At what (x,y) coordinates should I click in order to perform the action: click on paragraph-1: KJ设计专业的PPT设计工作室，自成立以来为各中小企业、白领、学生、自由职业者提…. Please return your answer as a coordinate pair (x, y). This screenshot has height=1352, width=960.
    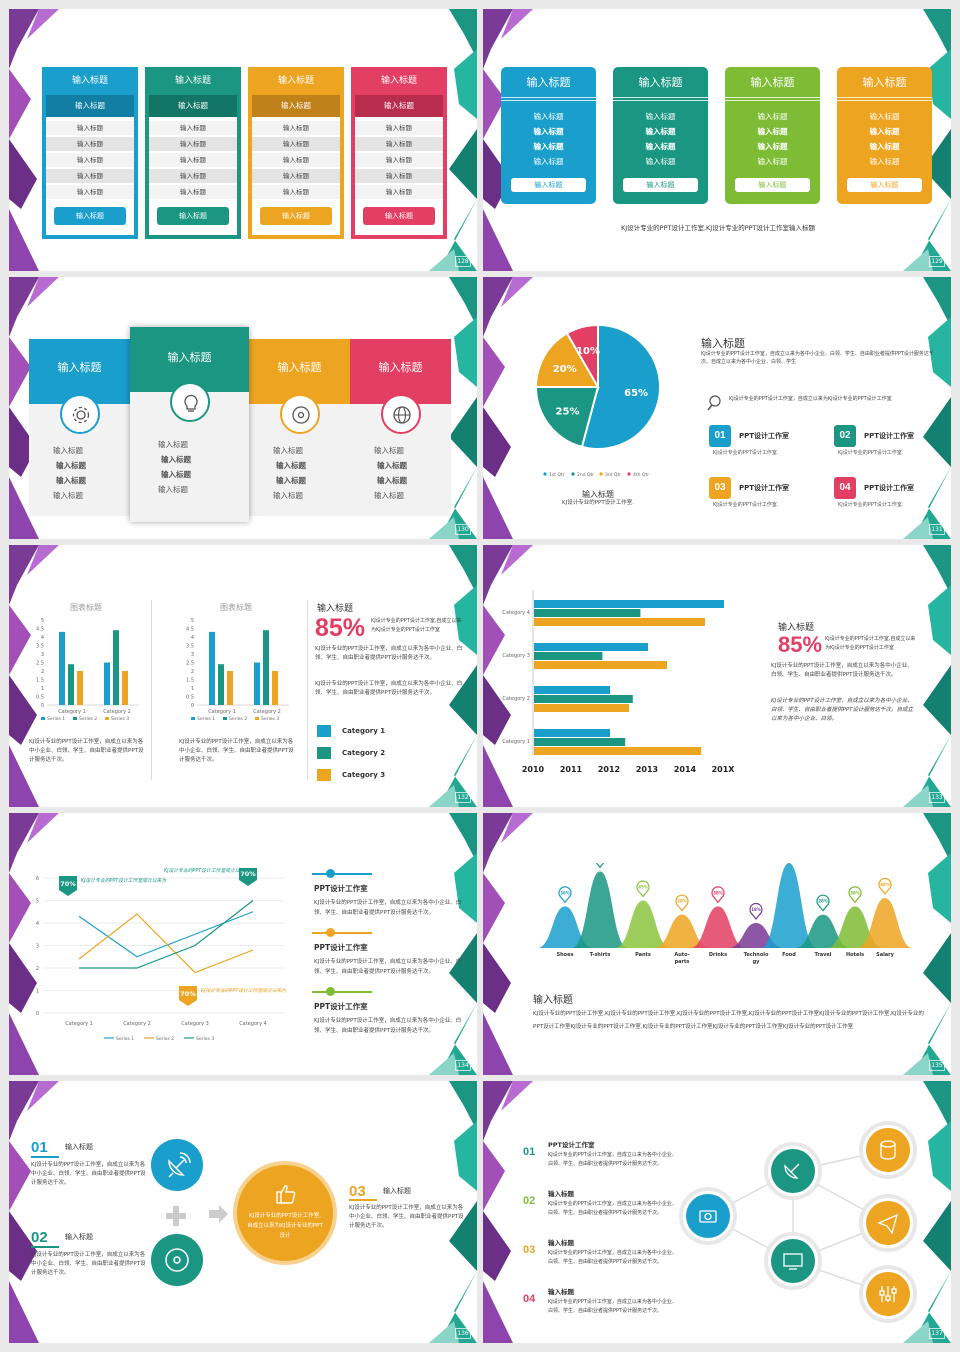
    Looking at the image, I should click on (842, 670).